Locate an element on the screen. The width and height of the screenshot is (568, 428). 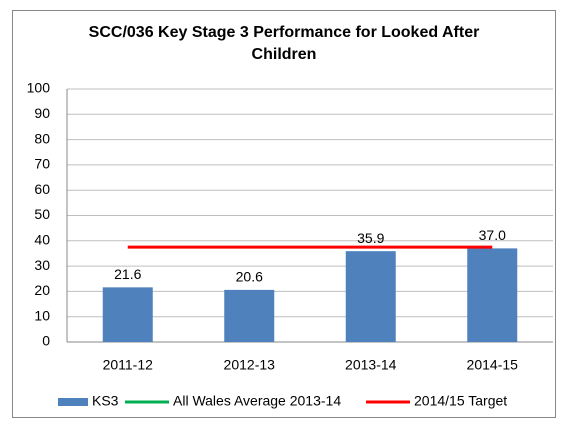
x-tick-label: 2014-15 is located at coordinates (493, 365).